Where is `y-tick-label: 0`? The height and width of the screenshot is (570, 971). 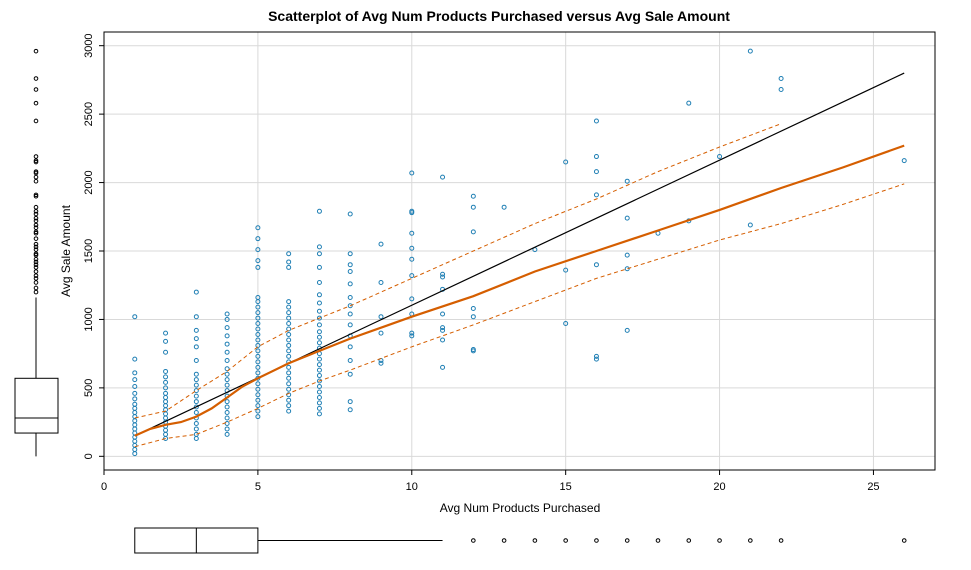
y-tick-label: 0 is located at coordinates (89, 456).